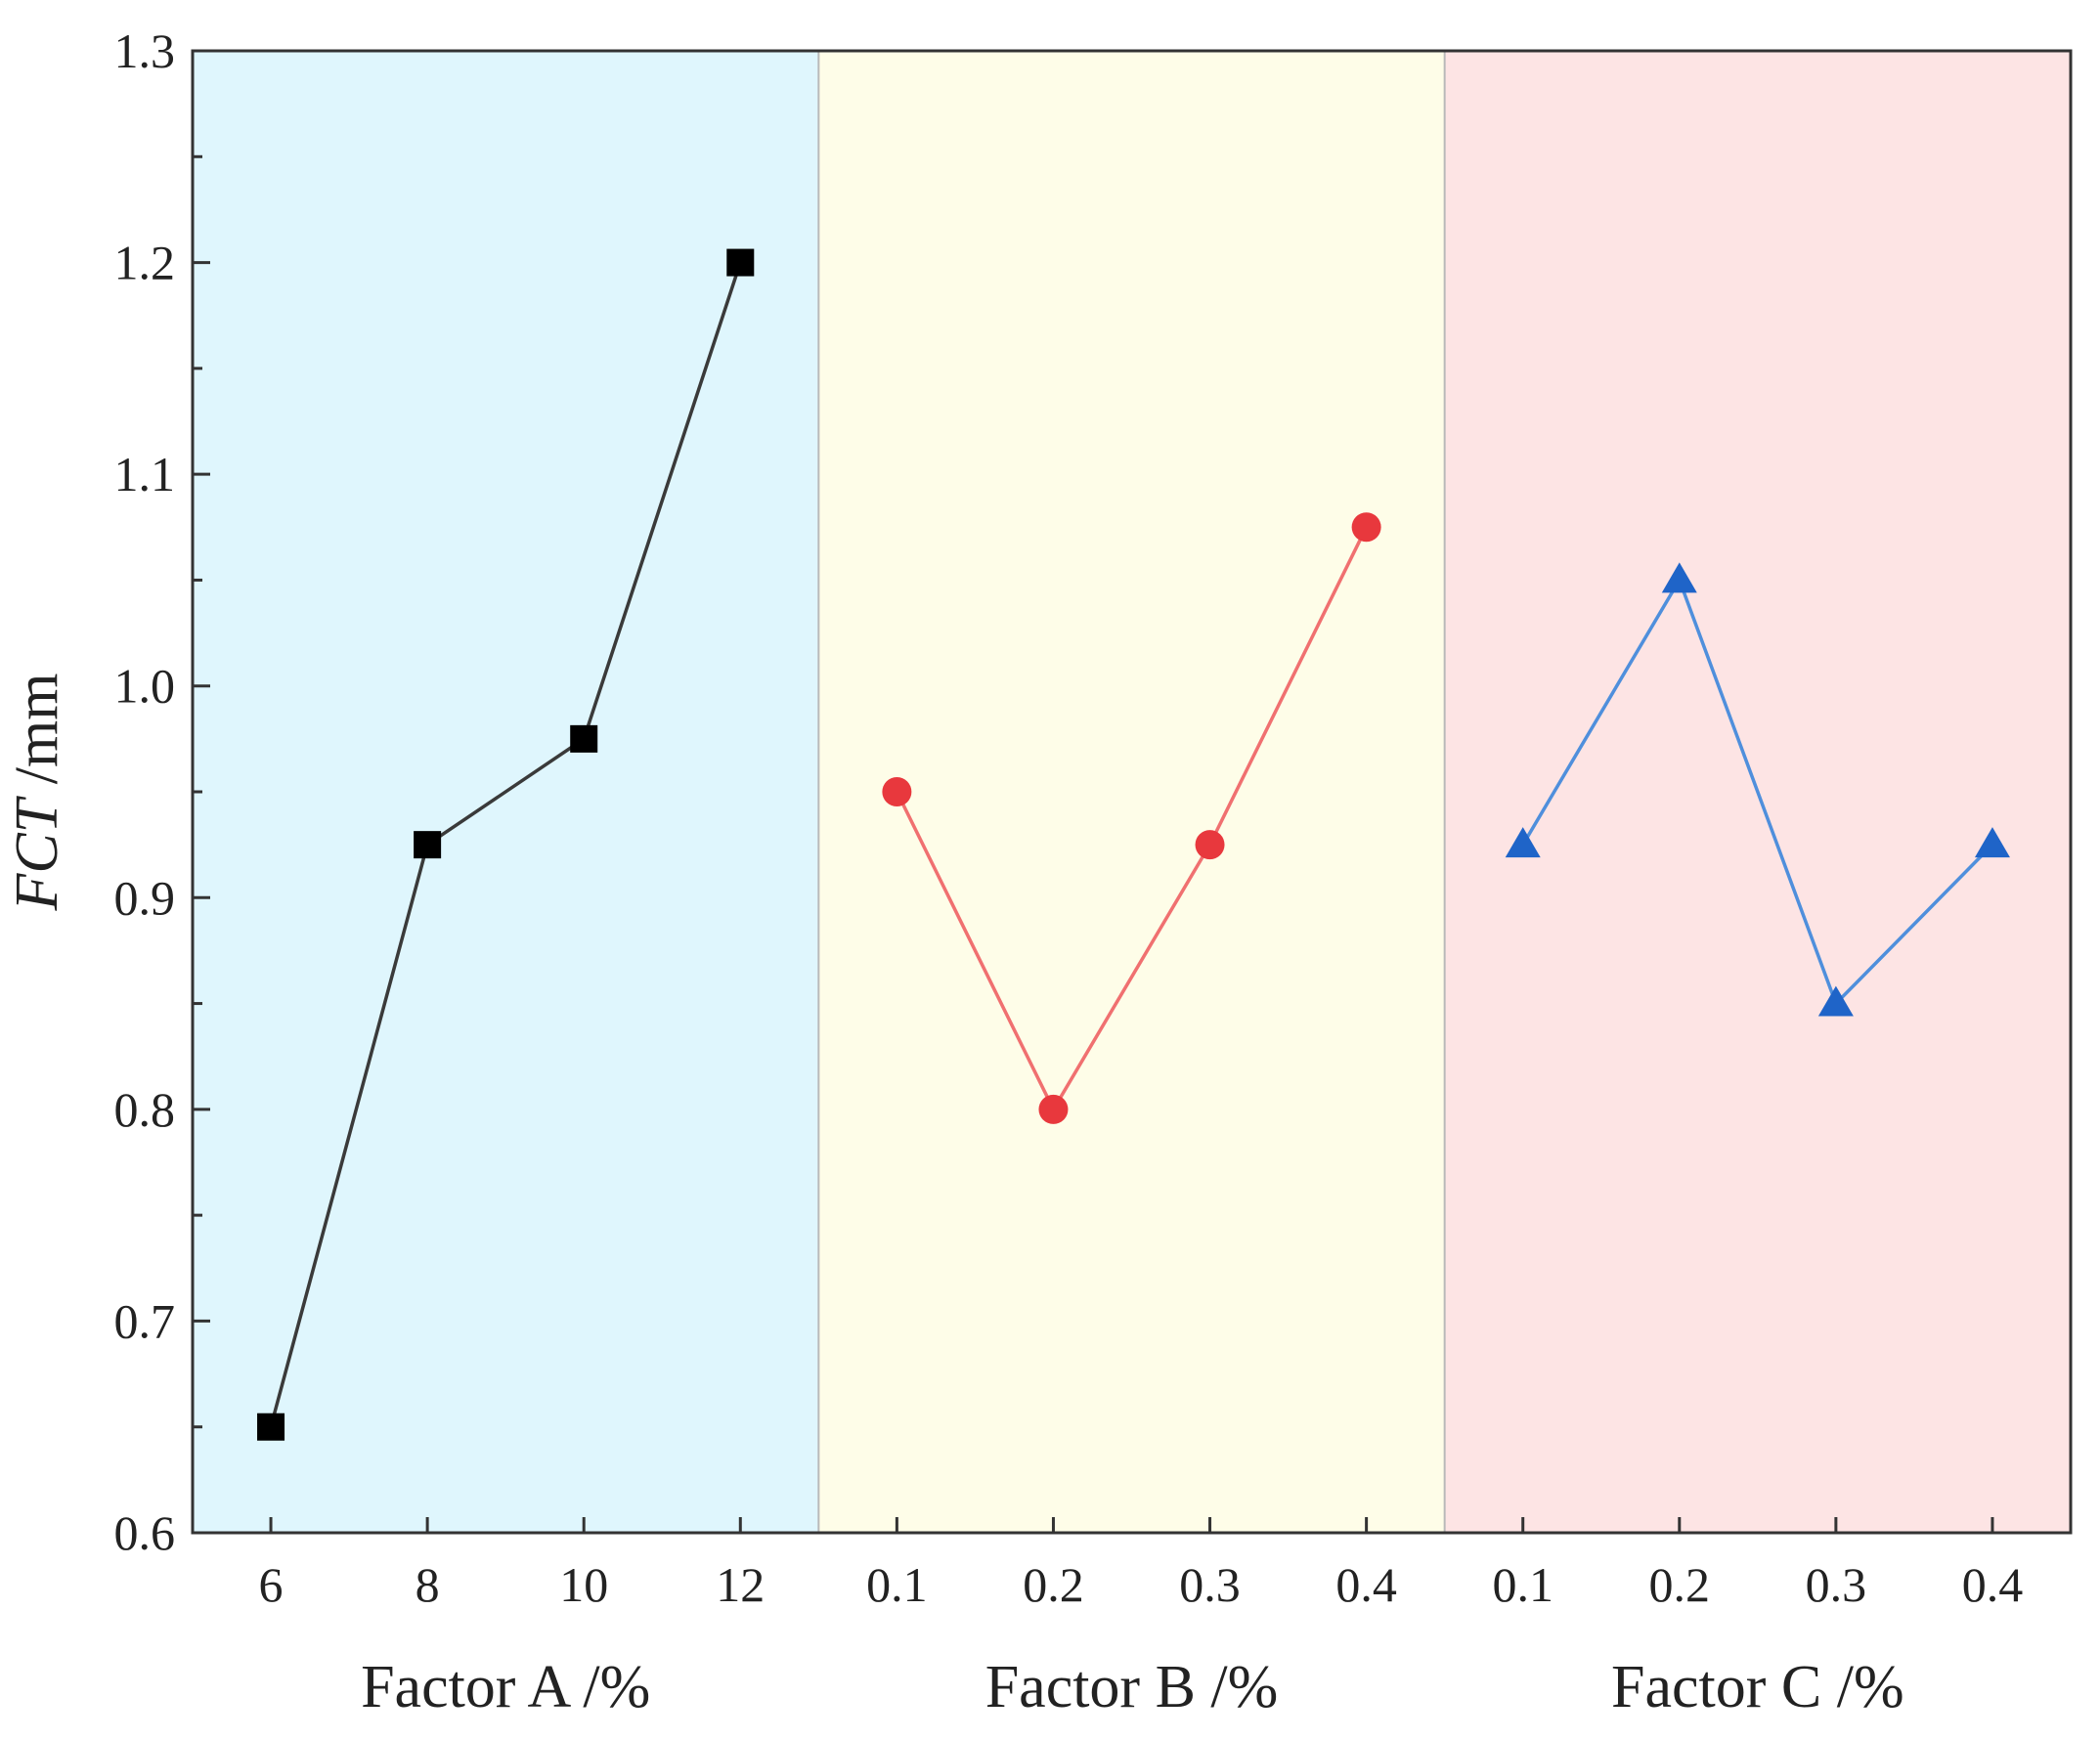 This screenshot has width=2100, height=1740. I want to click on y-tick-label-3: 0.8, so click(145, 1109).